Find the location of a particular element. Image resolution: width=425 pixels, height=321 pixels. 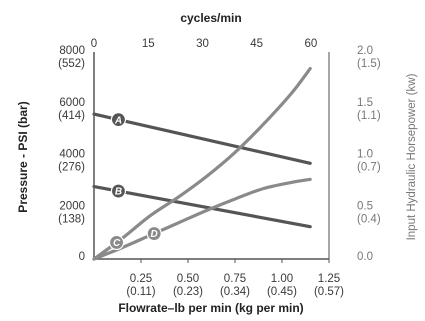

y-right-tick-label: 0.0 is located at coordinates (365, 257).